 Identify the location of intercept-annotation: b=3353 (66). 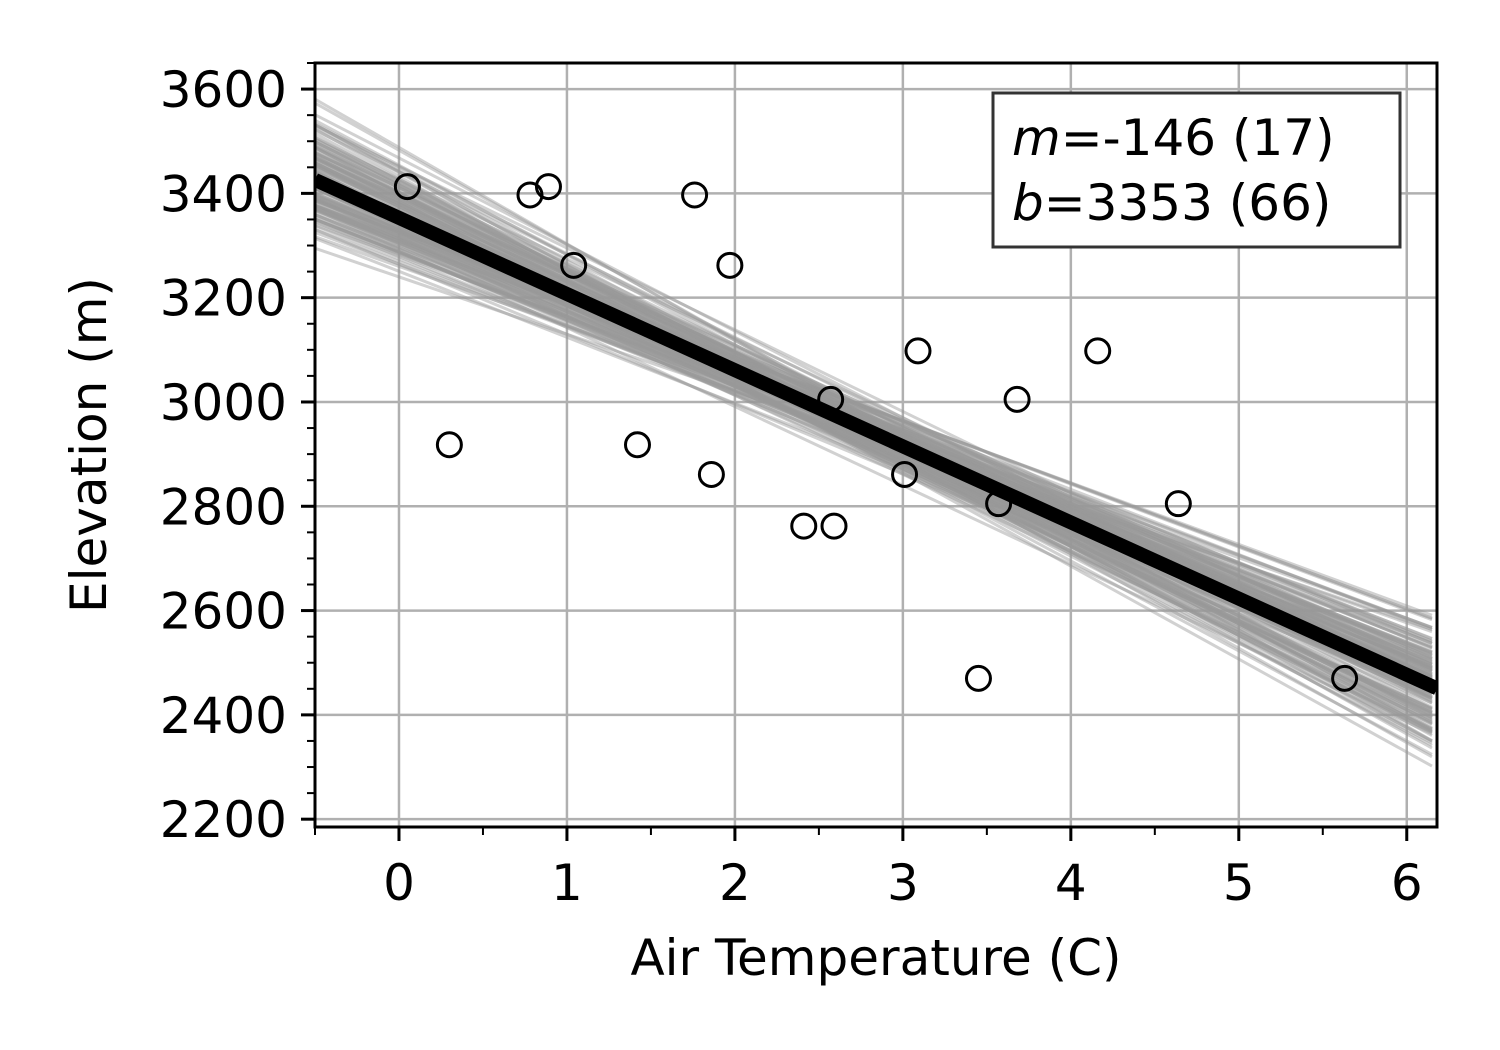
(1171, 203).